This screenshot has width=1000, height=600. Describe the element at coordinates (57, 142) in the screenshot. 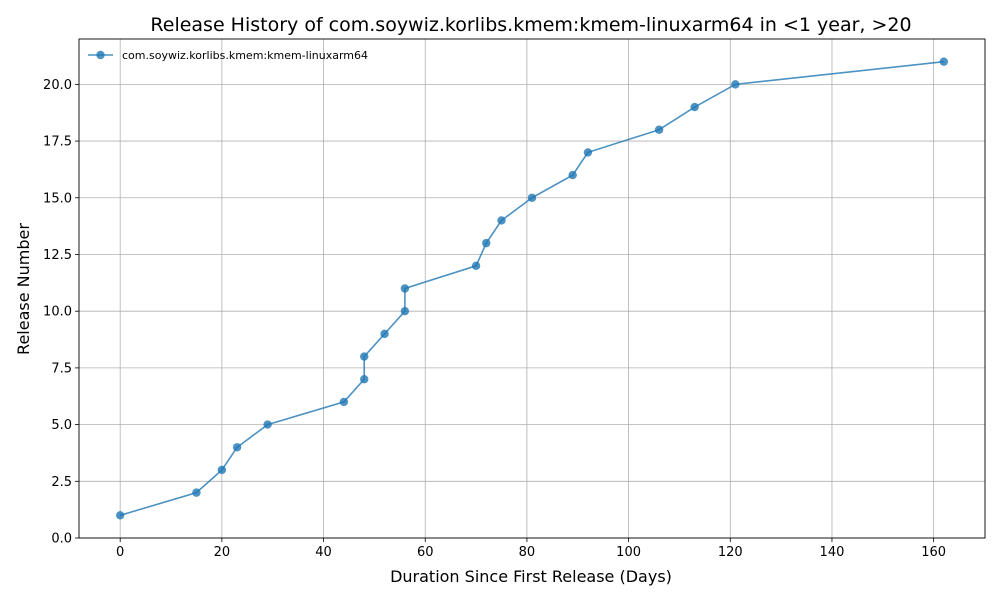

I see `y-tick-label: 17.5` at that location.